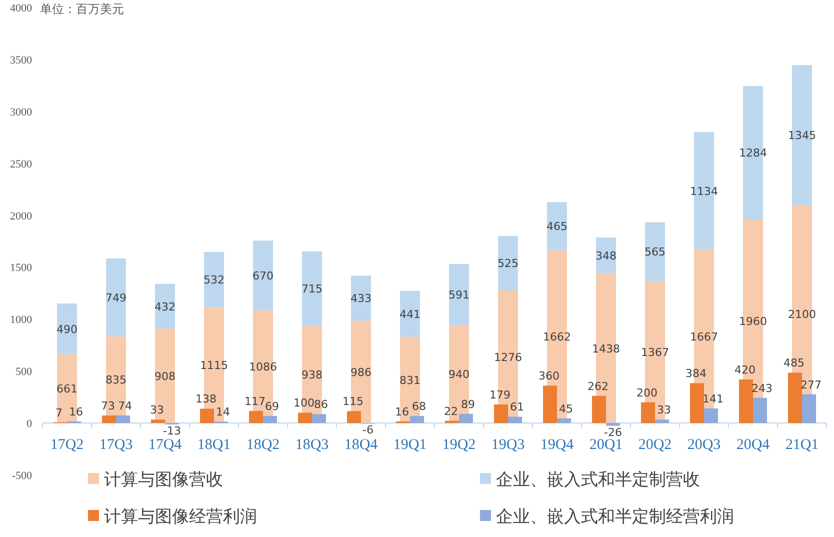 This screenshot has height=537, width=834. Describe the element at coordinates (116, 380) in the screenshot. I see `data-label: 835` at that location.